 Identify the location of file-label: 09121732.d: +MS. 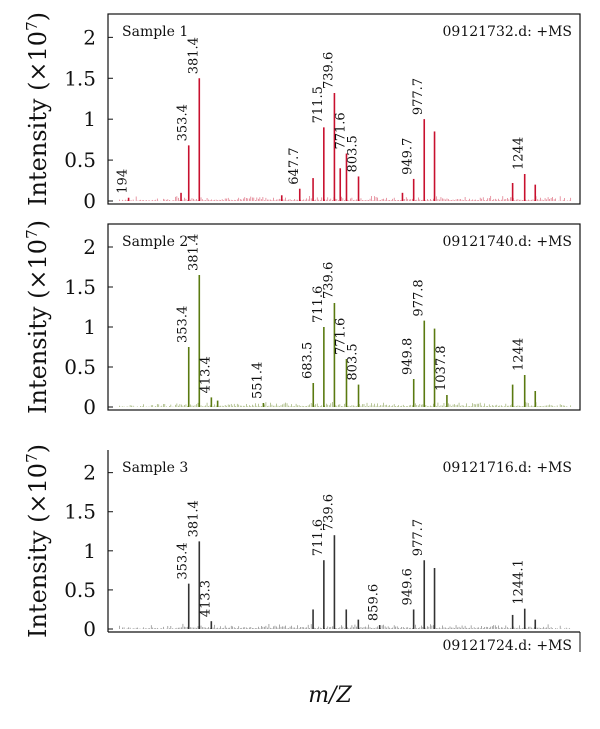
(508, 32).